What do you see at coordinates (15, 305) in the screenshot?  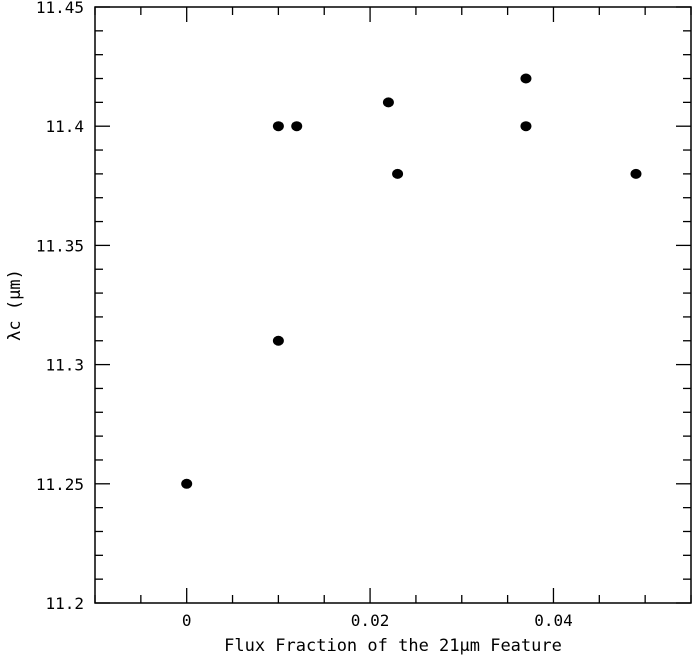 I see `y-axis-title: λc (μm)` at bounding box center [15, 305].